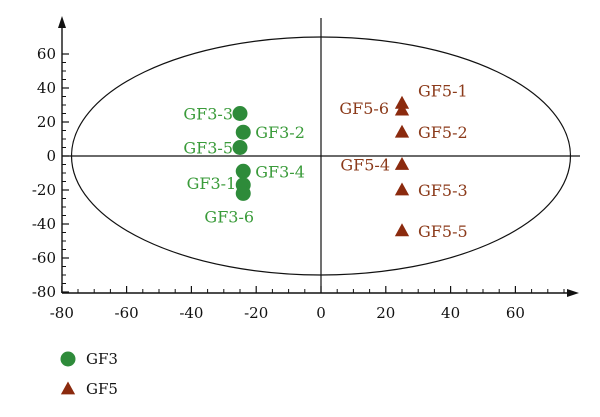 This screenshot has height=417, width=600. I want to click on y-tick-label: -40, so click(44, 224).